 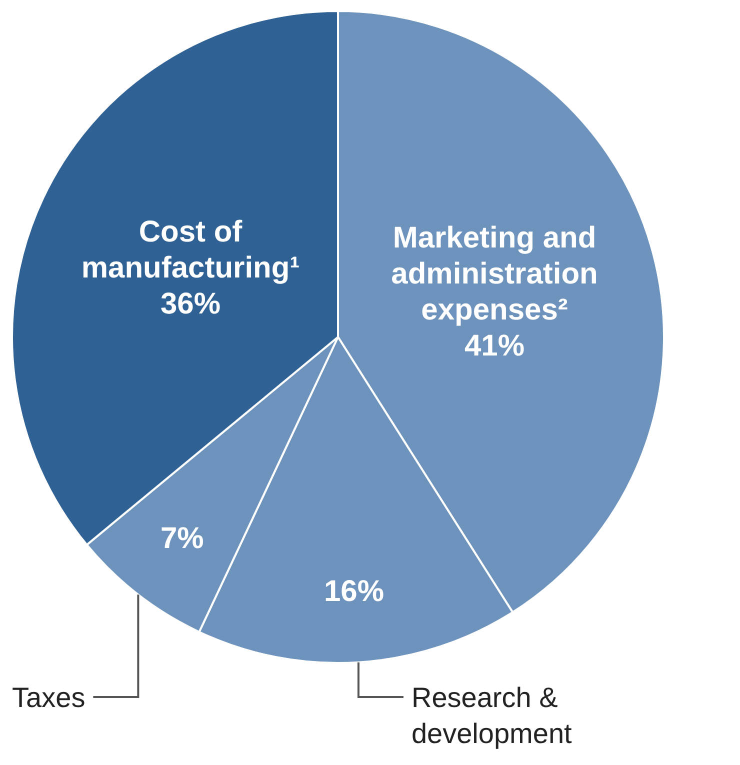 What do you see at coordinates (494, 274) in the screenshot?
I see `slice-label: Marketing and administration expenses²` at bounding box center [494, 274].